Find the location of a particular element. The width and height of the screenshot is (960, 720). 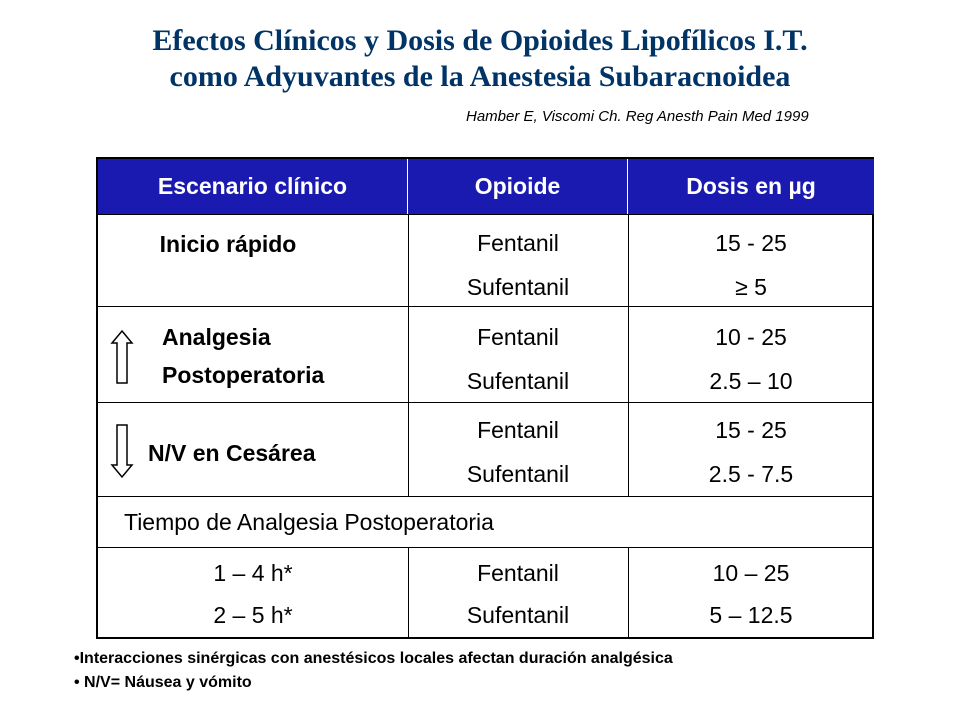

down-arrow-icon is located at coordinates (122, 451).